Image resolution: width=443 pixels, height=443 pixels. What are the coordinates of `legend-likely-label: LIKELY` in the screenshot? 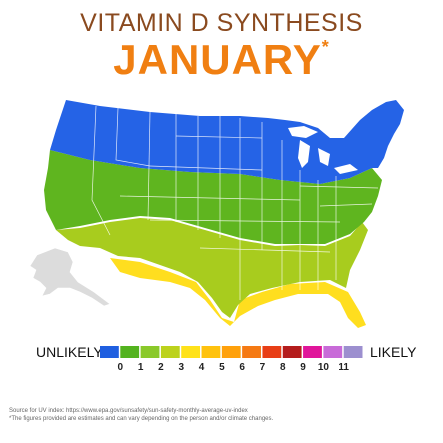 It's located at (393, 352).